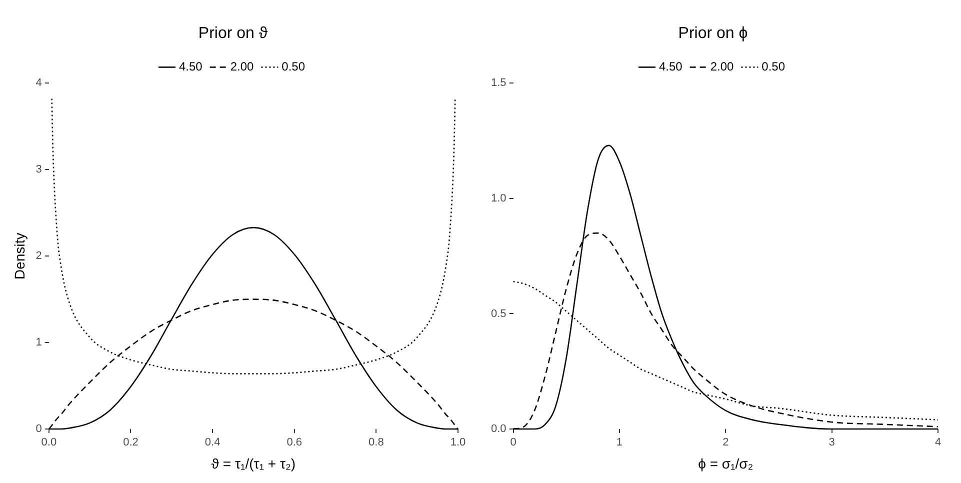  I want to click on x-axis-title: ϕ = σ₁/σ₂, so click(726, 463).